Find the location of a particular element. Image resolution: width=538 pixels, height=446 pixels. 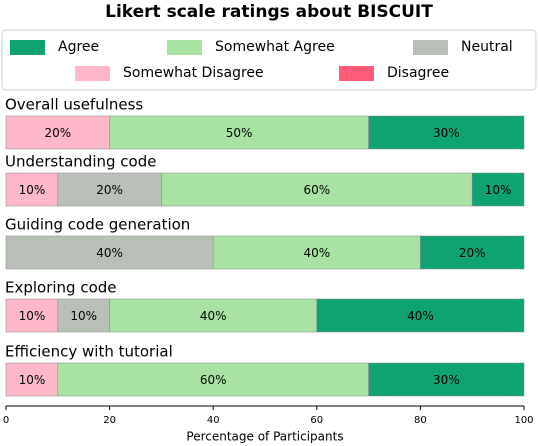

legend-label: Neutral is located at coordinates (487, 47).